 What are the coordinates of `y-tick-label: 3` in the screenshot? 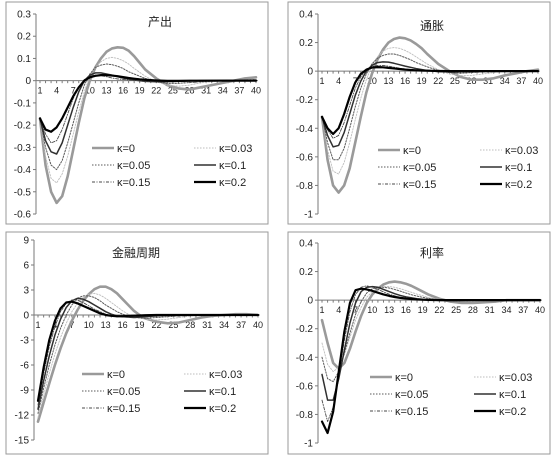 It's located at (26, 291).